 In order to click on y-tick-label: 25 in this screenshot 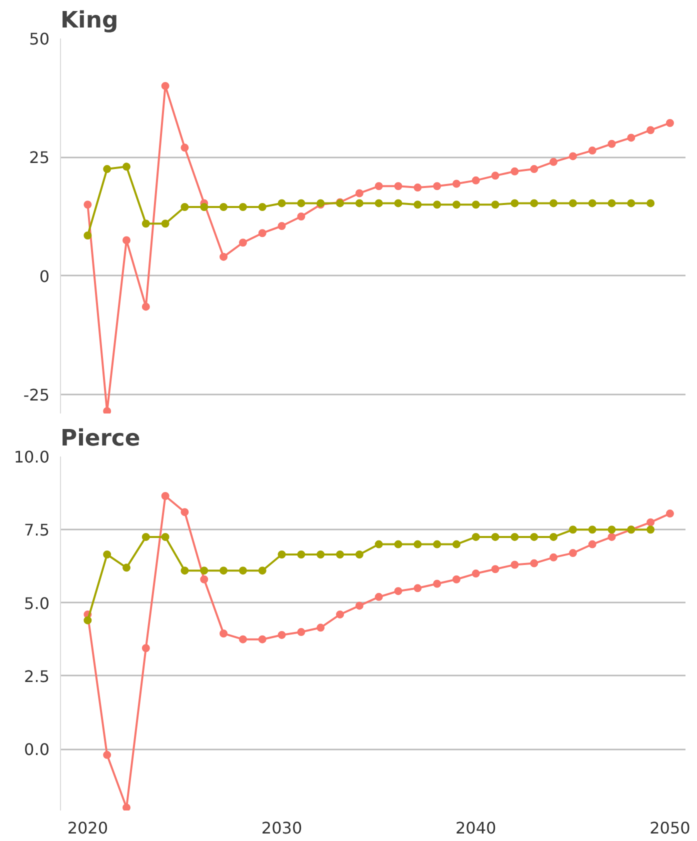, I will do `click(39, 158)`.